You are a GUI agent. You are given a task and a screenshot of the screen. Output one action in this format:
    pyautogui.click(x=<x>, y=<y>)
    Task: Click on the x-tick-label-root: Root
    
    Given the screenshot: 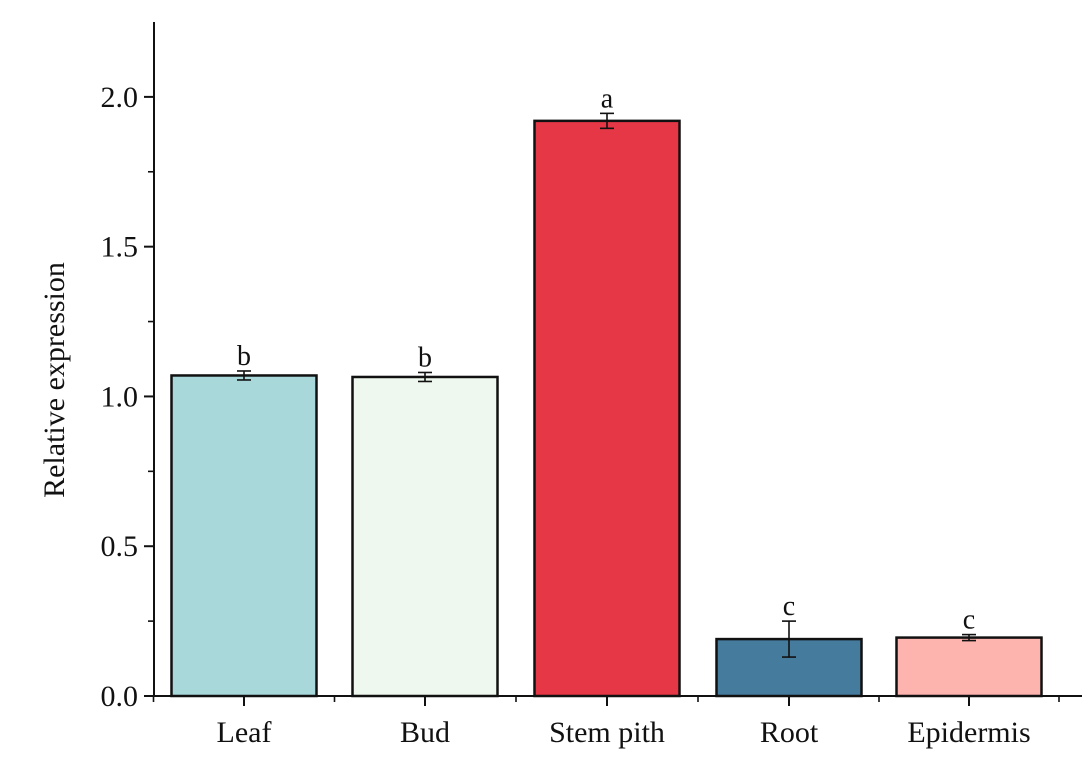 What is the action you would take?
    pyautogui.click(x=789, y=732)
    